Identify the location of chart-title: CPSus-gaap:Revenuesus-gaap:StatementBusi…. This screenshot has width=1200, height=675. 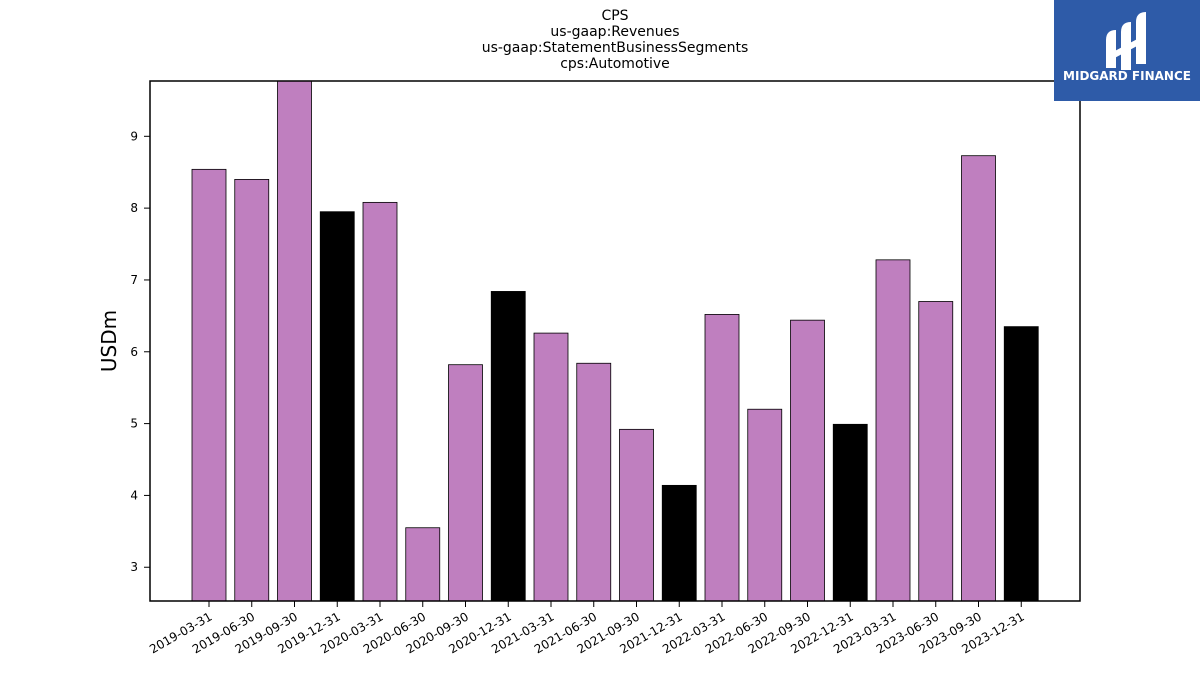
(615, 40).